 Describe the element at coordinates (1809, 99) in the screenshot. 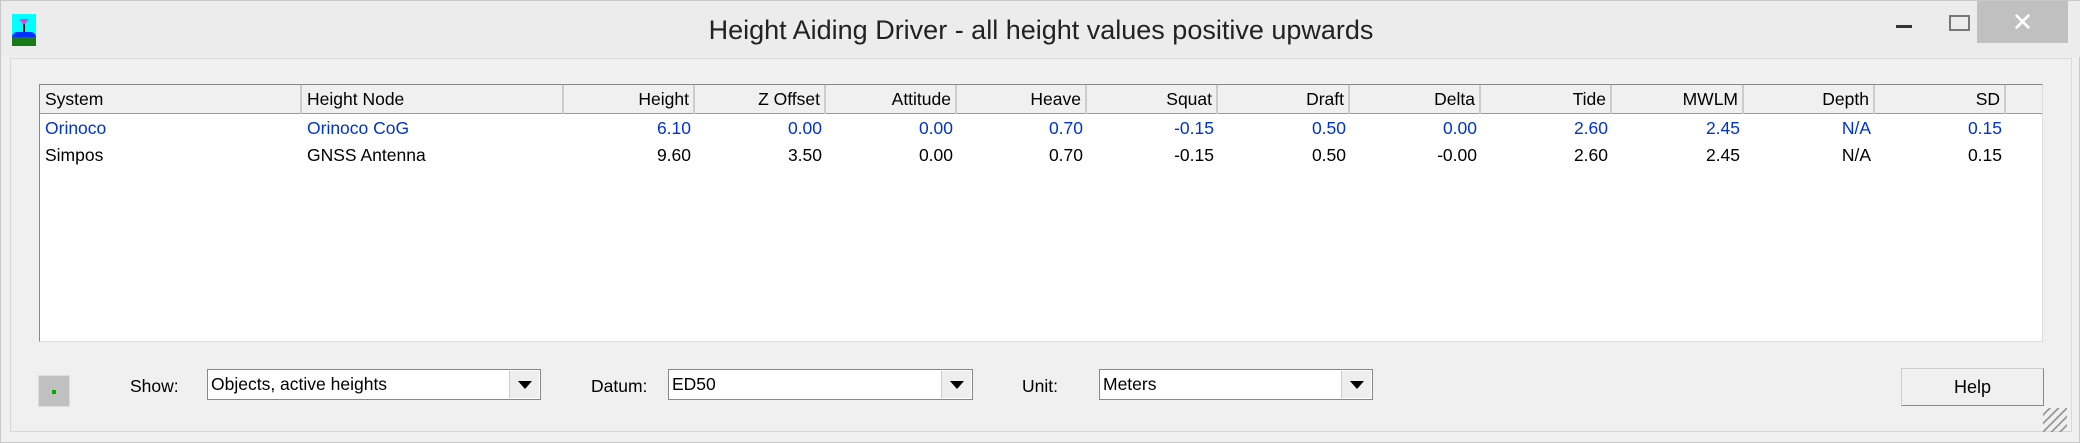

I see `column-header-depth: Depth` at that location.